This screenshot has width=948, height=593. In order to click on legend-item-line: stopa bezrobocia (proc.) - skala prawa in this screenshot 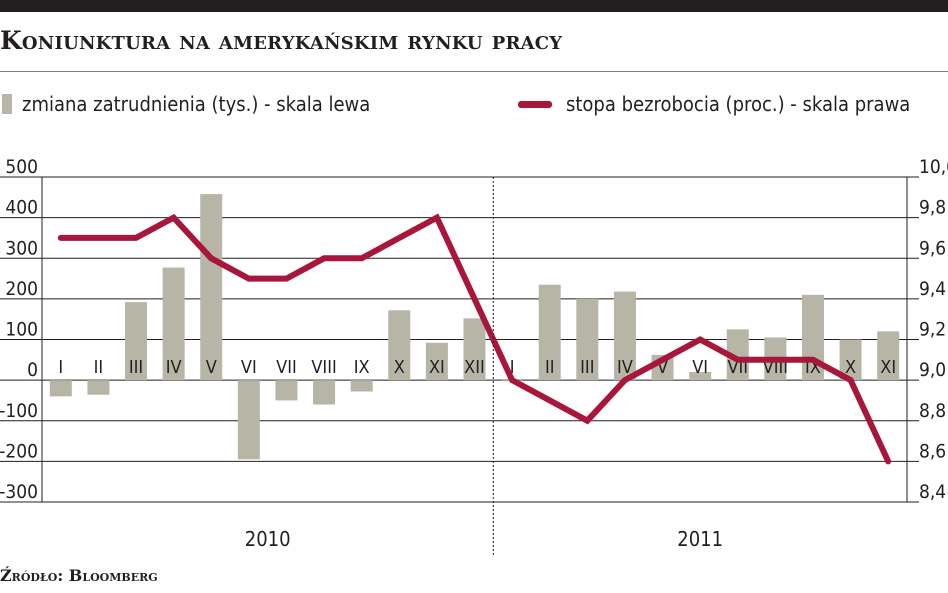, I will do `click(714, 104)`.